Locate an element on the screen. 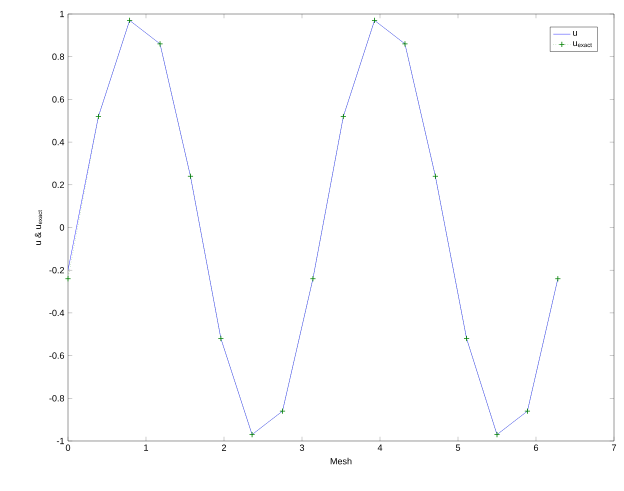  x-tick-label: 7 is located at coordinates (614, 447).